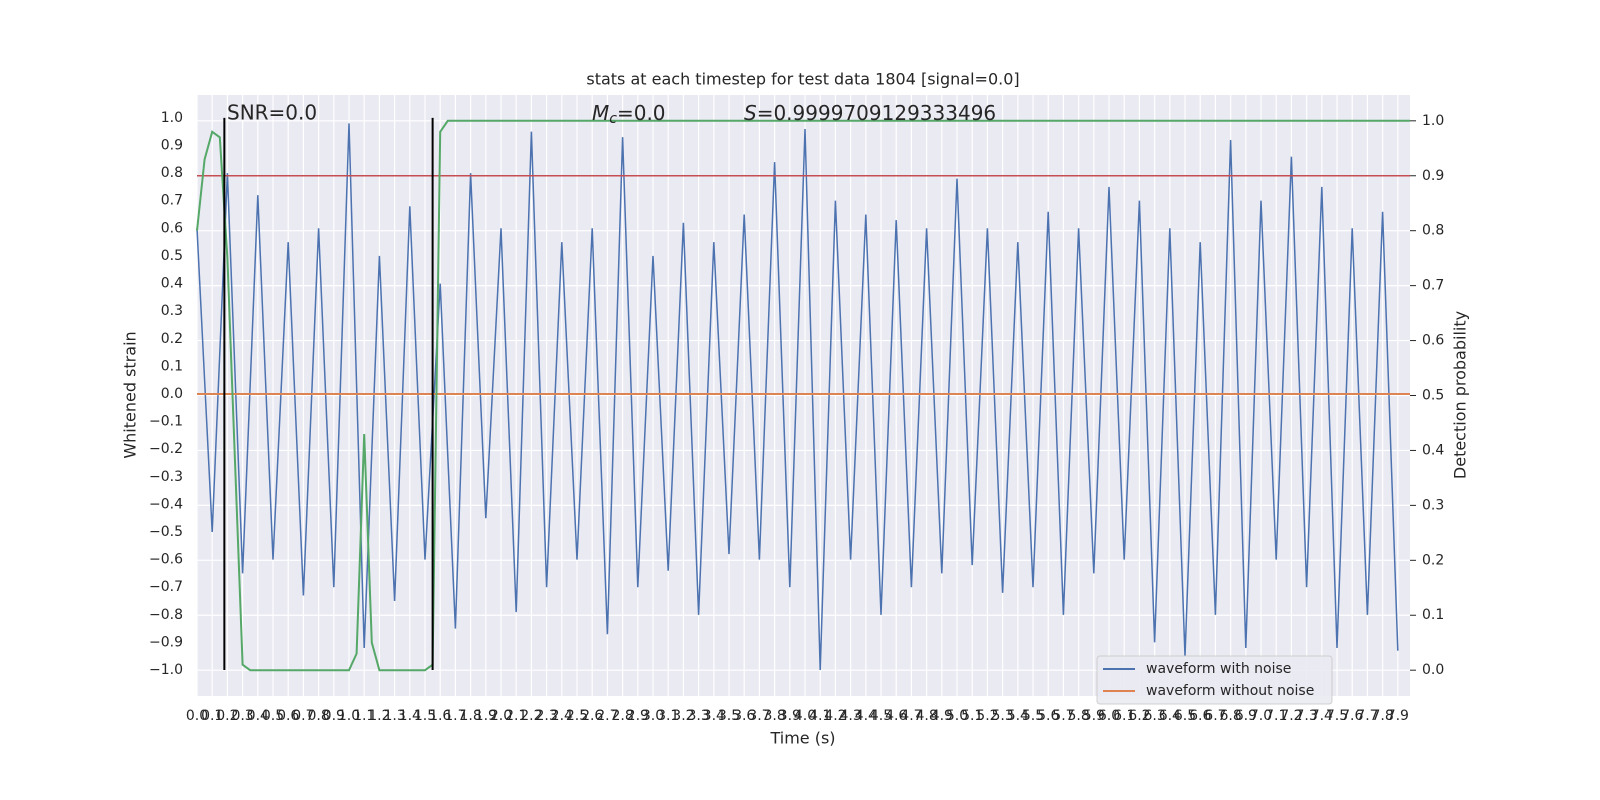 Image resolution: width=1600 pixels, height=800 pixels. Describe the element at coordinates (273, 716) in the screenshot. I see `x-tick-label: 0.5` at that location.